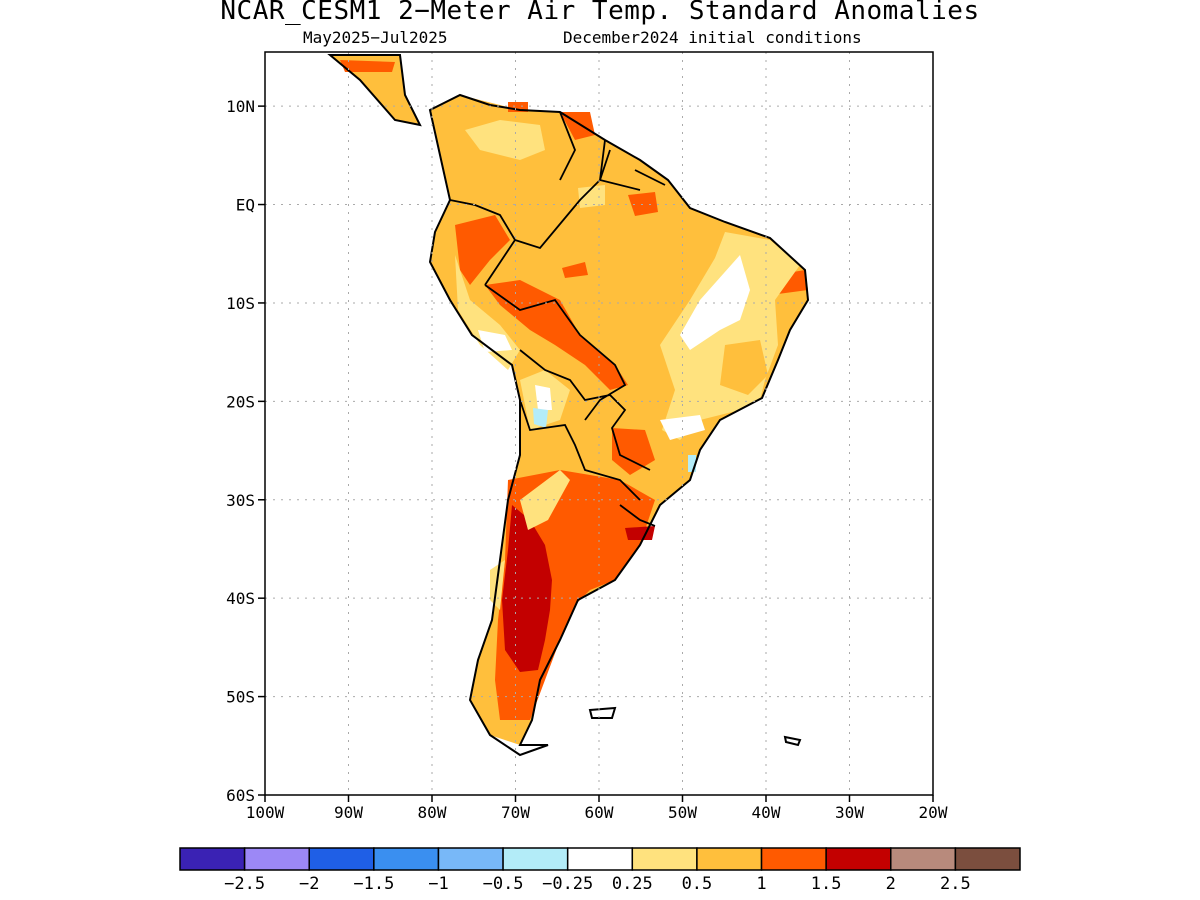 The image size is (1200, 900). Describe the element at coordinates (432, 812) in the screenshot. I see `lon-tick-label: 80W` at that location.